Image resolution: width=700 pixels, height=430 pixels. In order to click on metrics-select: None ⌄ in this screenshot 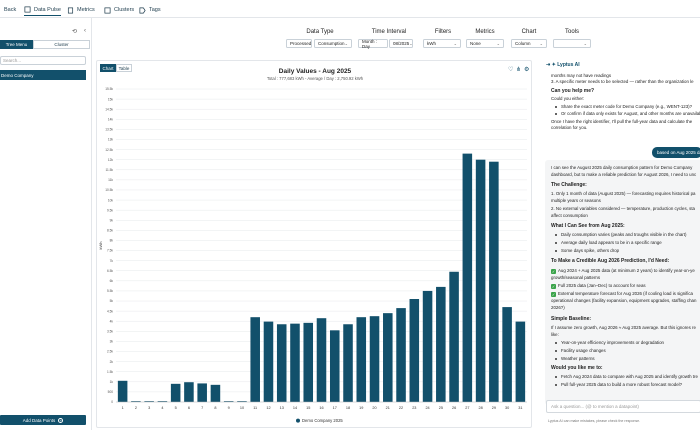, I will do `click(485, 43)`.